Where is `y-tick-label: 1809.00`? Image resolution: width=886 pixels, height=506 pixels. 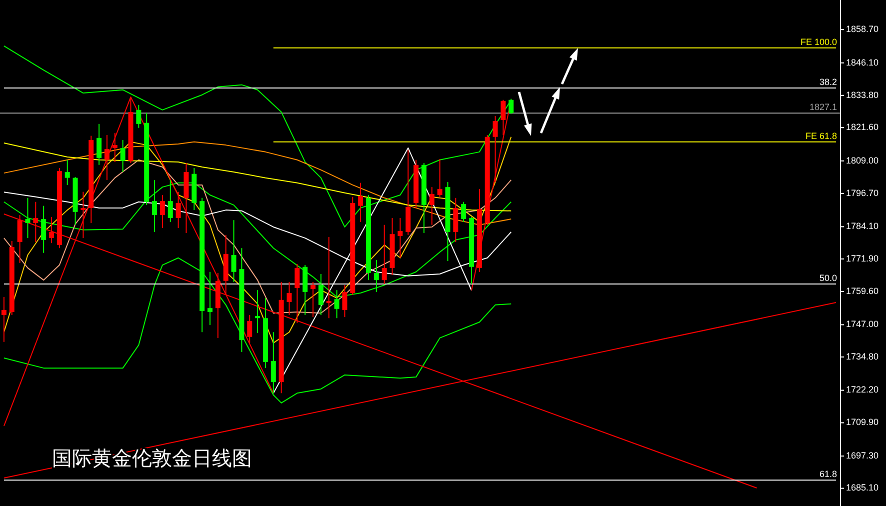
y-tick-label: 1809.00 is located at coordinates (862, 160).